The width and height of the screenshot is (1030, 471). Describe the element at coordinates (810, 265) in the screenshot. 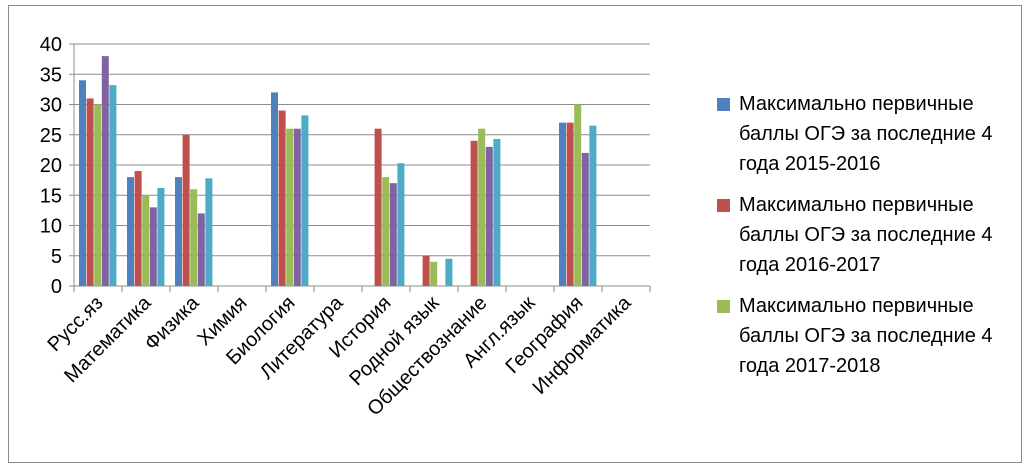

I see `legend-label-line: года 2016-2017` at that location.